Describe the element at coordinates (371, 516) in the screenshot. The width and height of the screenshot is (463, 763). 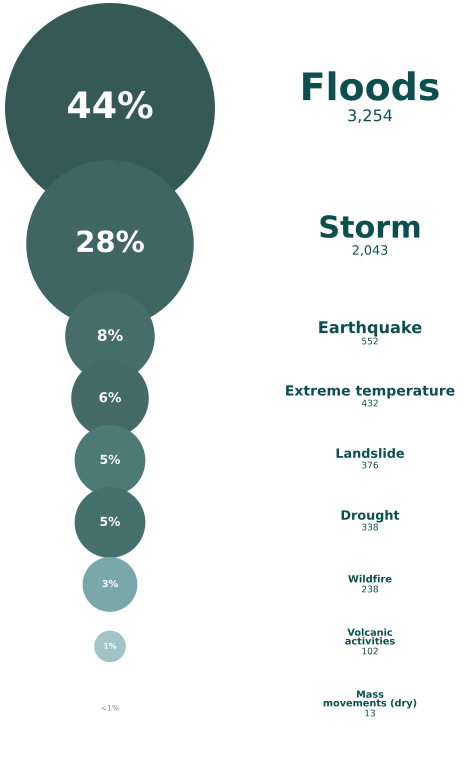
I see `category-label: Drought` at that location.